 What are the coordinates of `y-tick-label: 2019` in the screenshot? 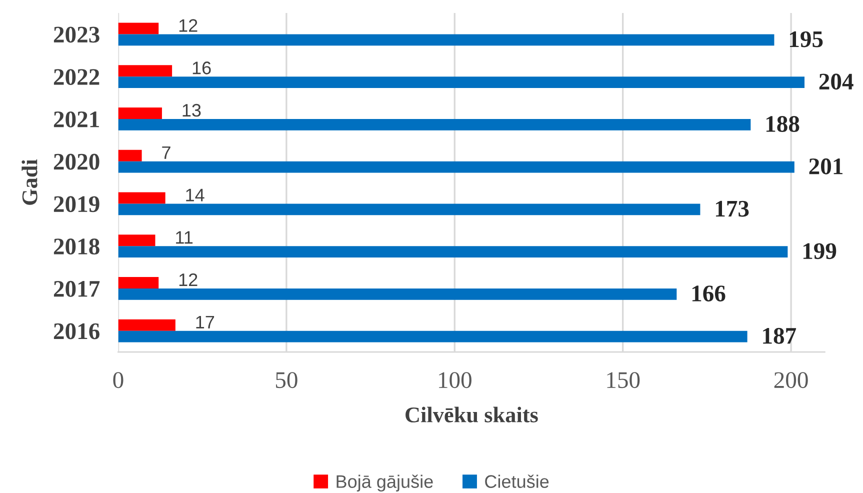 It's located at (77, 204).